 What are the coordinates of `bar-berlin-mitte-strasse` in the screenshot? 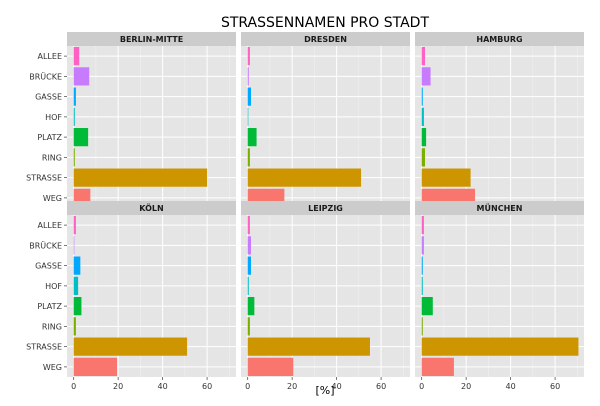 It's located at (140, 177).